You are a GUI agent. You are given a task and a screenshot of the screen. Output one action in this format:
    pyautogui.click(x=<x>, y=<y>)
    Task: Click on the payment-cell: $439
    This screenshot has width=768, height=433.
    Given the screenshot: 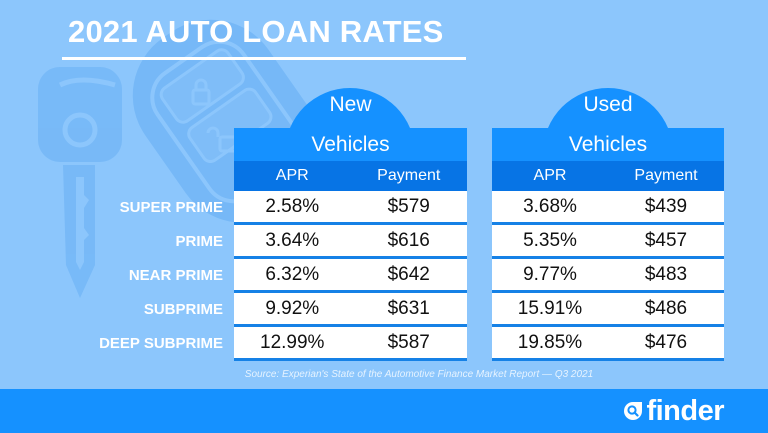 What is the action you would take?
    pyautogui.click(x=666, y=206)
    